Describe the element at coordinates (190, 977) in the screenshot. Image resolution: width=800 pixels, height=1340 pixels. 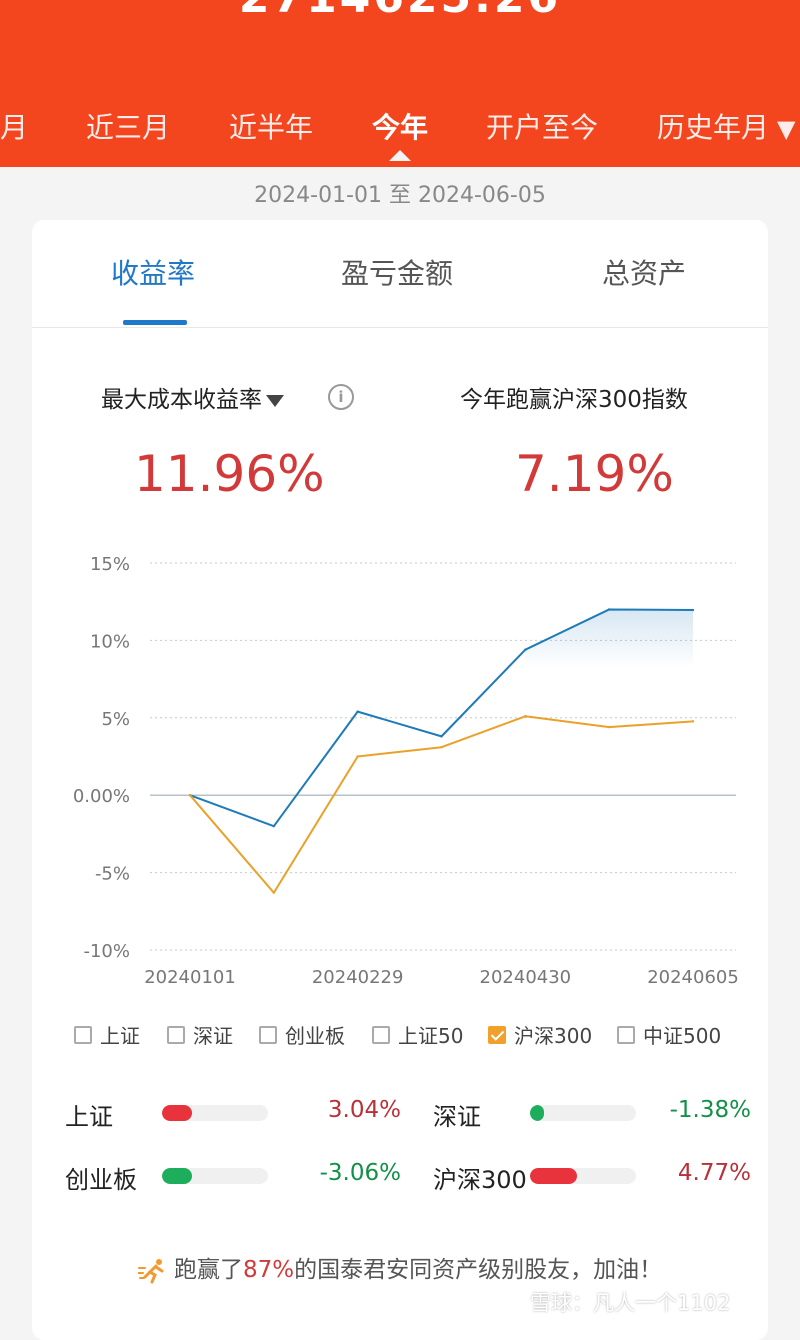
I see `x-tick-label: 20240101` at that location.